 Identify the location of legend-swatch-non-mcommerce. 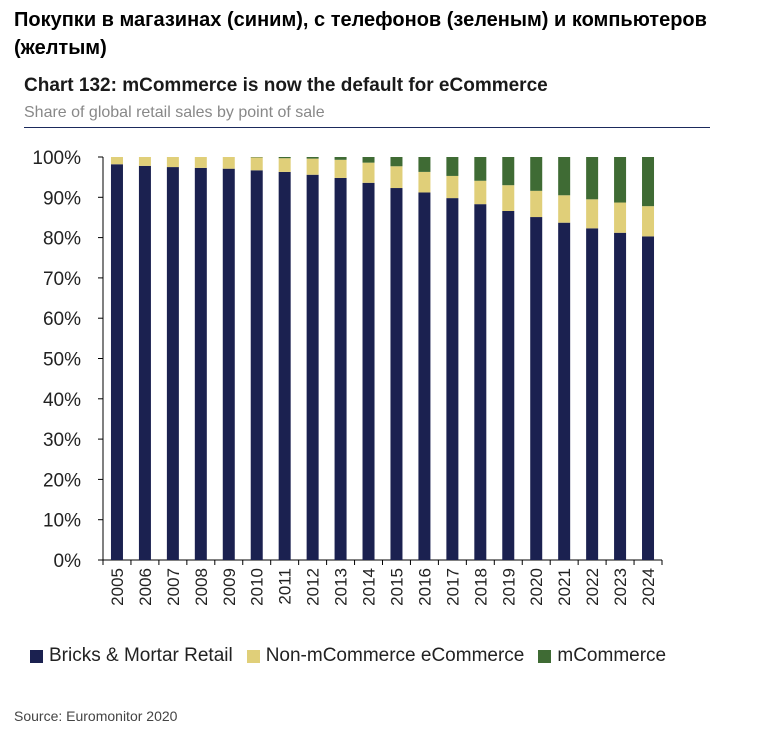
(253, 656).